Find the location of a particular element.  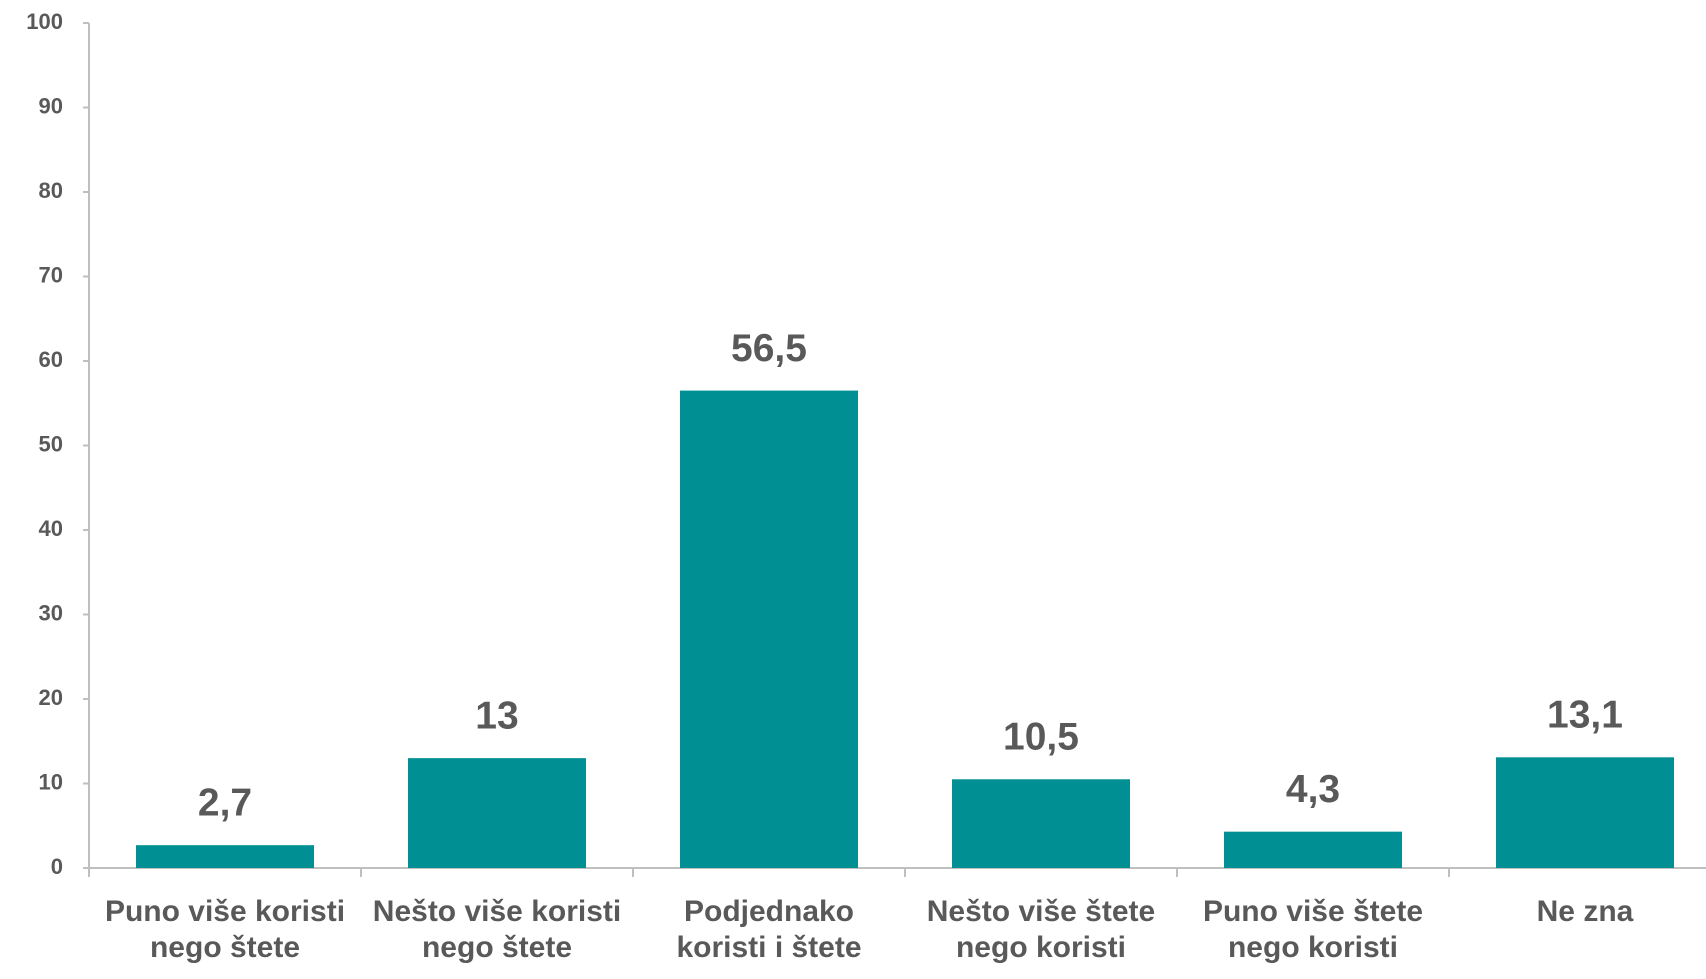

y-tick-label: 30 is located at coordinates (51, 612).